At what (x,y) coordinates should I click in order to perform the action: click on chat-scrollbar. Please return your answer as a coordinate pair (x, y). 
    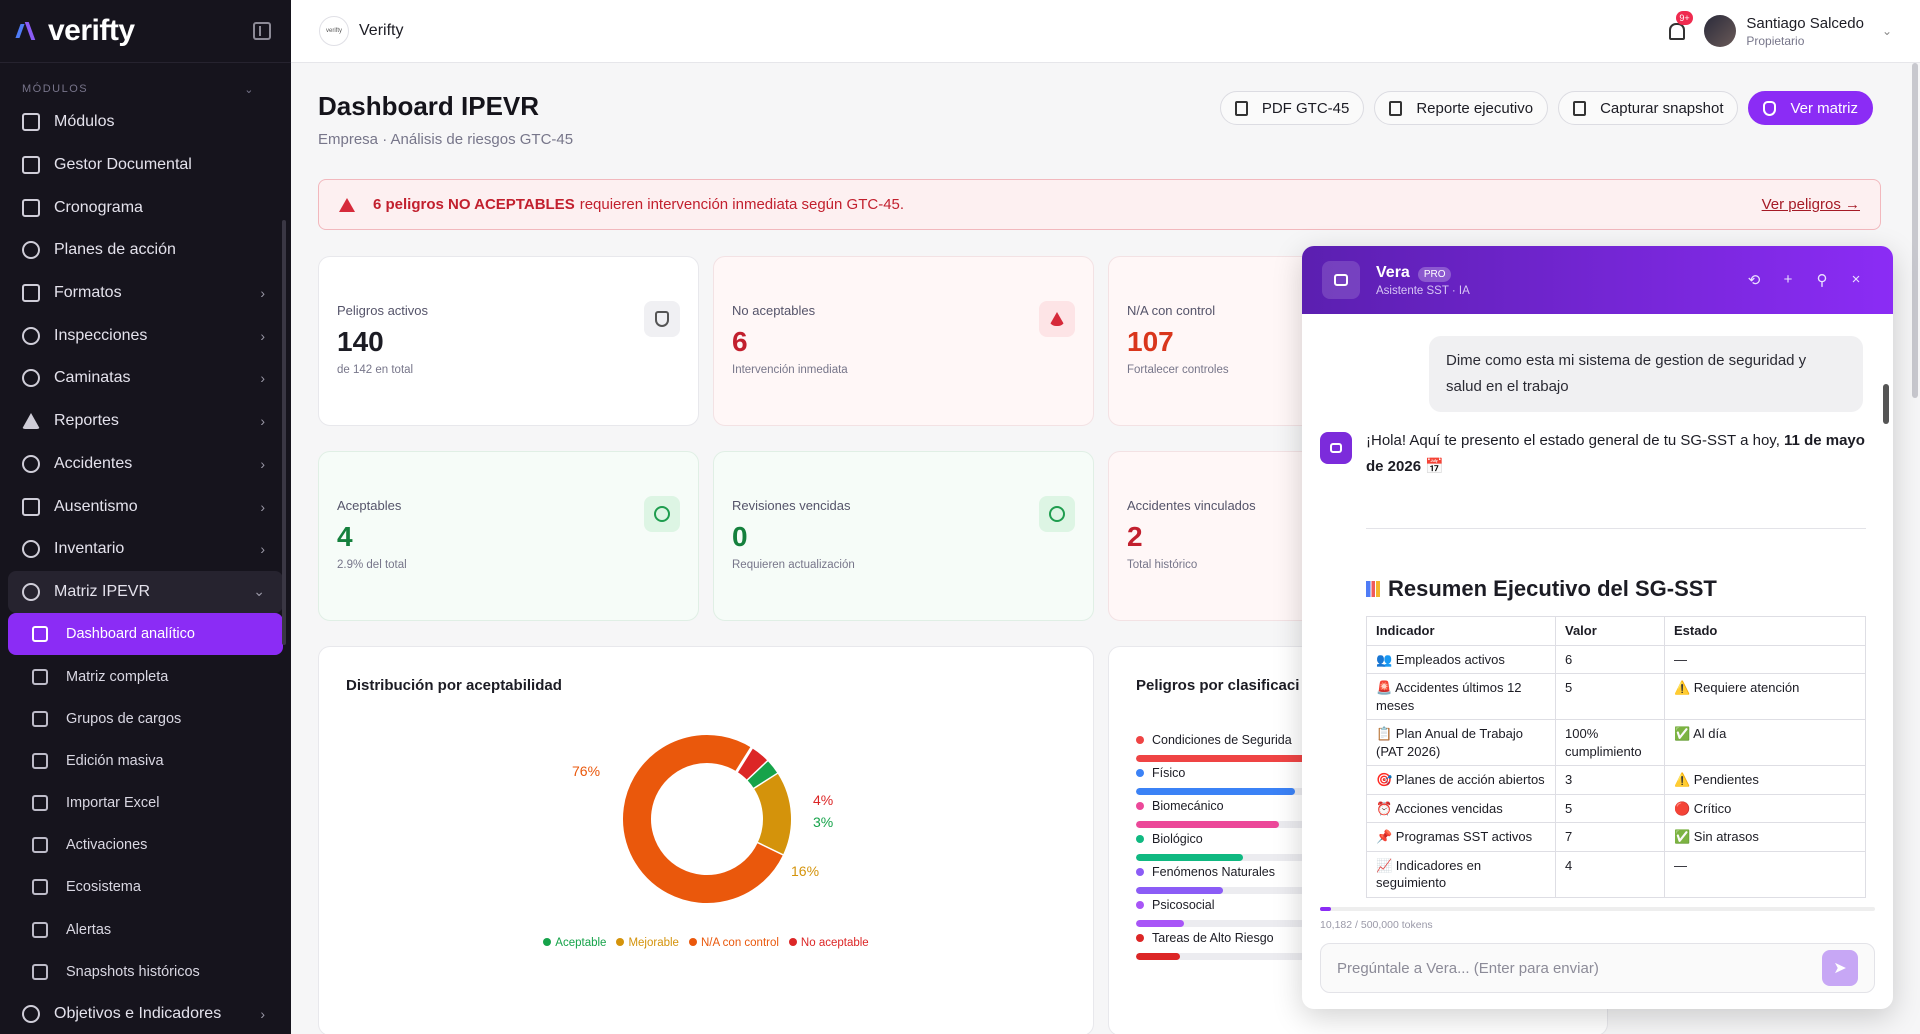
    Looking at the image, I should click on (1886, 404).